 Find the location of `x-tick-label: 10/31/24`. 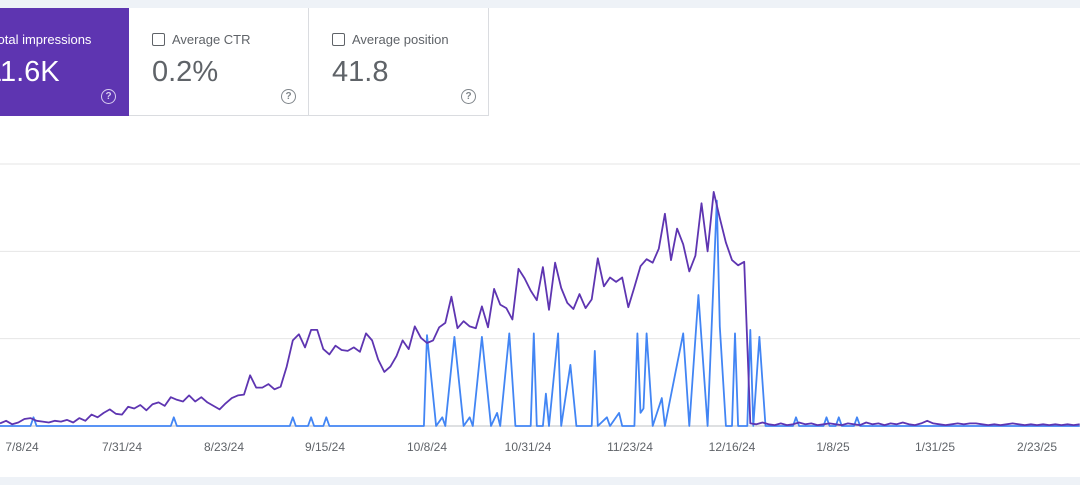

x-tick-label: 10/31/24 is located at coordinates (528, 447).